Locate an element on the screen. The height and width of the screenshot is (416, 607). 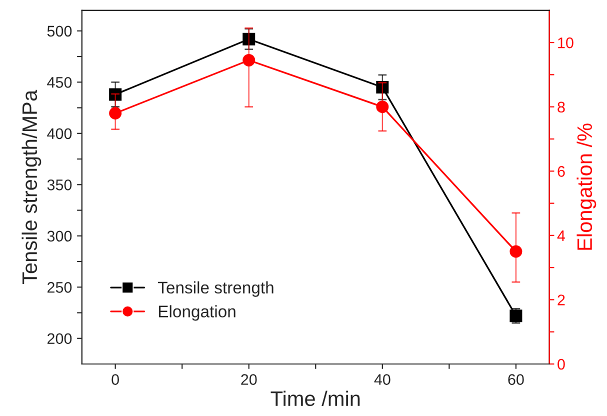
x-axis-title: Time /min is located at coordinates (315, 398).